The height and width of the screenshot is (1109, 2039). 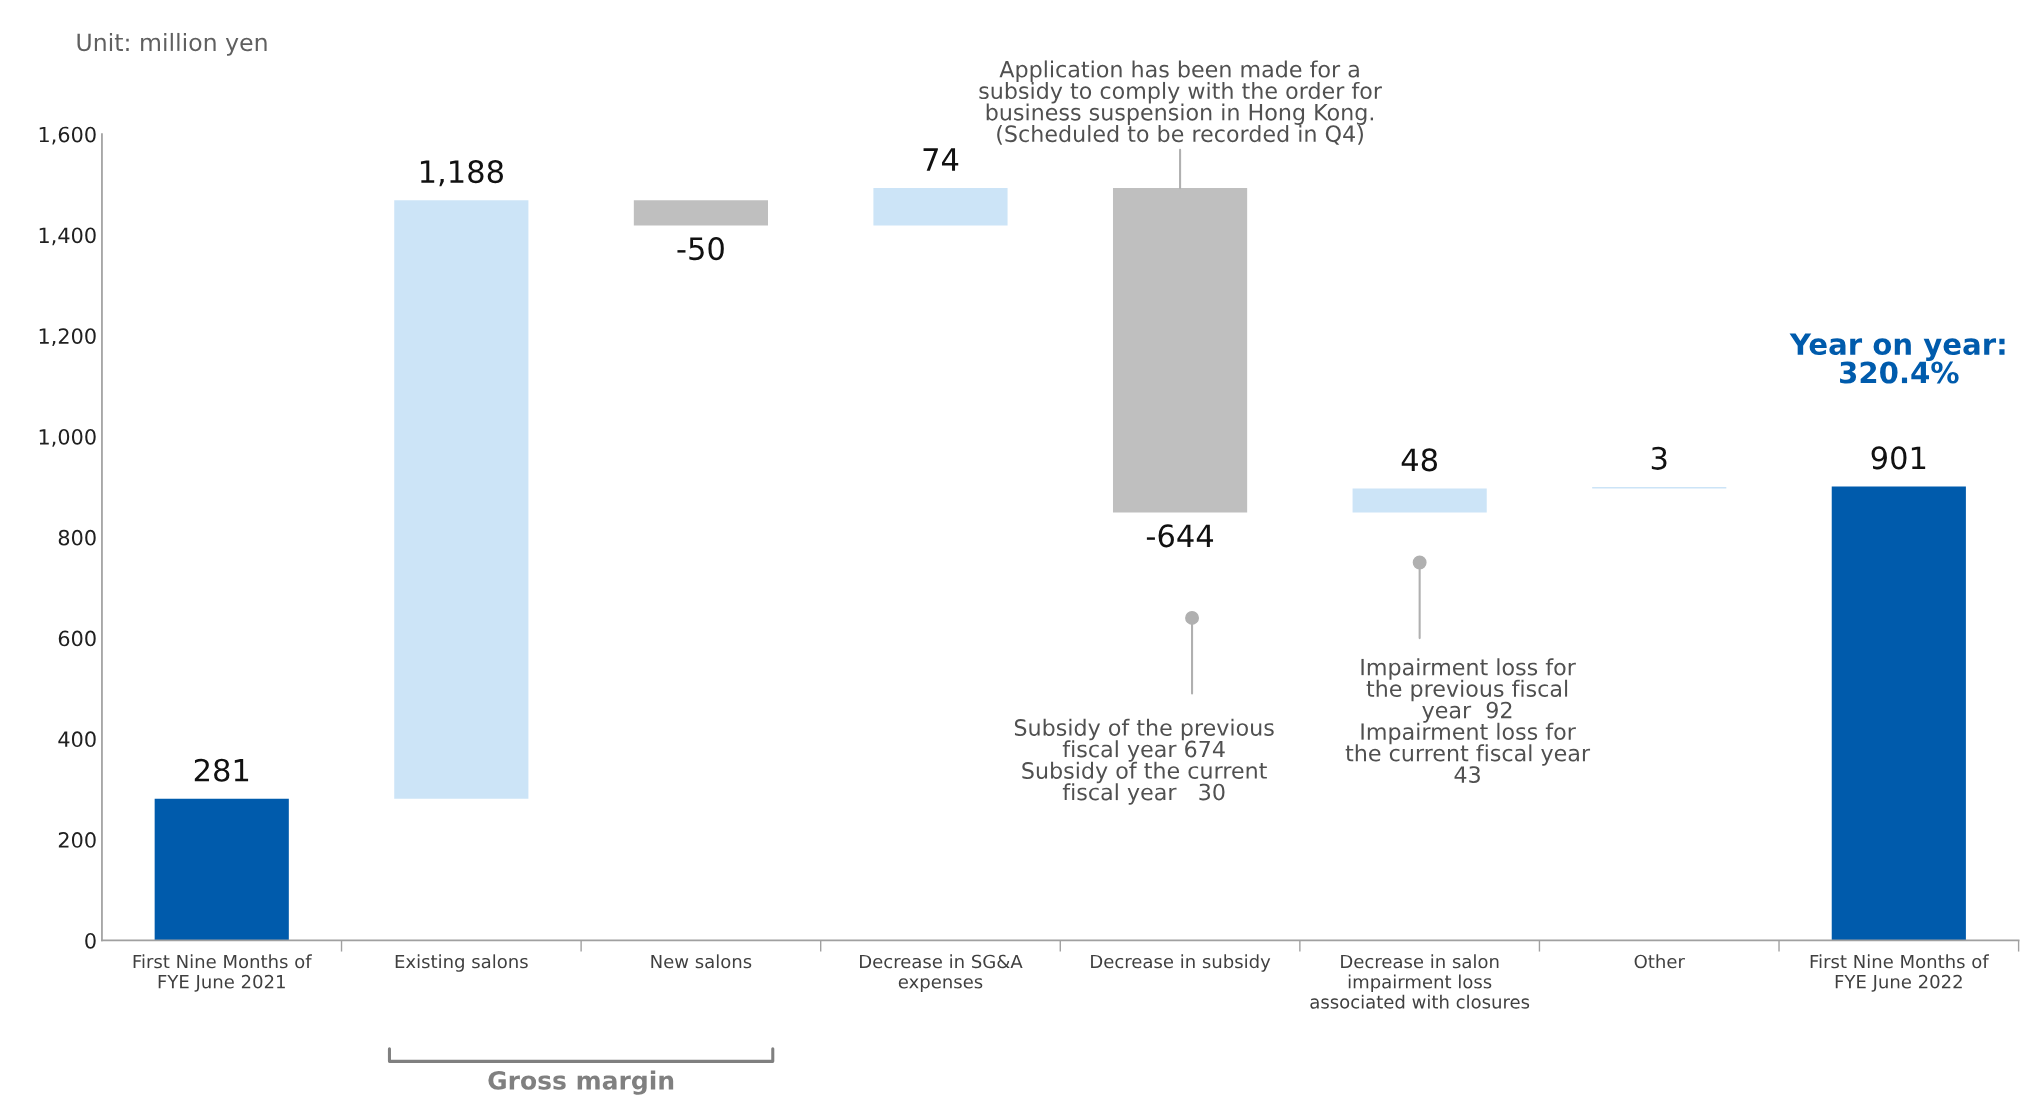 I want to click on annotation: Impairment loss for the previous fiscal year 92 Impairment loss for the current fiscal year 43, so click(x=1468, y=720).